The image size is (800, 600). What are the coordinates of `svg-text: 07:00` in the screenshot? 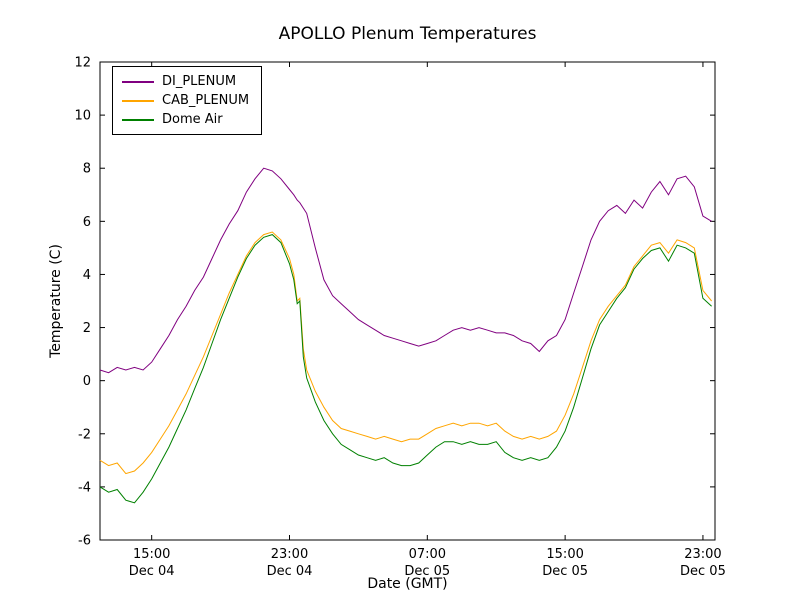 It's located at (427, 554).